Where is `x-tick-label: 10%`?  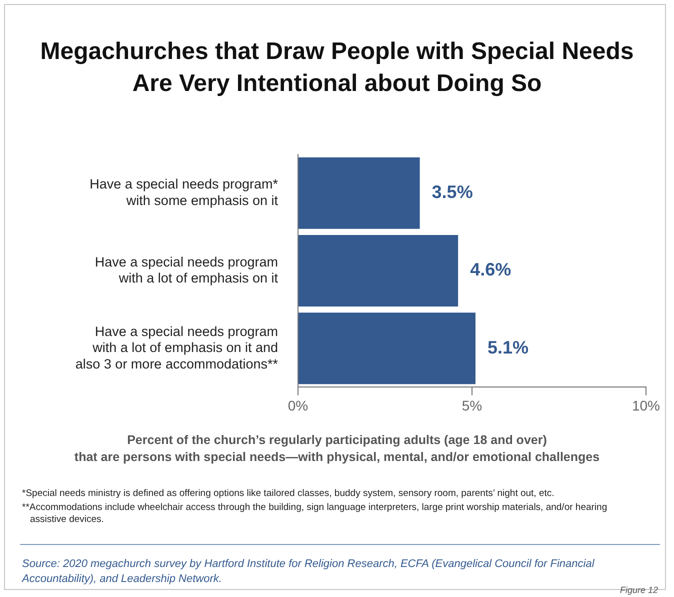 x-tick-label: 10% is located at coordinates (646, 405).